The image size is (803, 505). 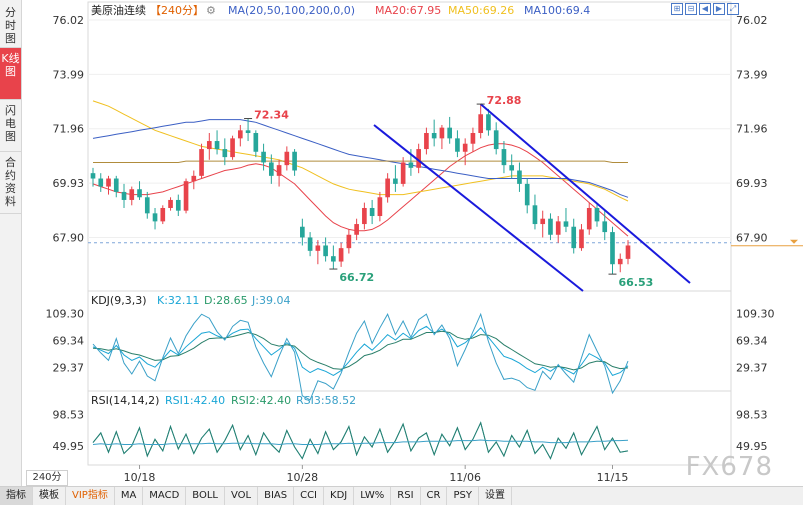 I want to click on tab-timeshare: 分时图, so click(x=10, y=25).